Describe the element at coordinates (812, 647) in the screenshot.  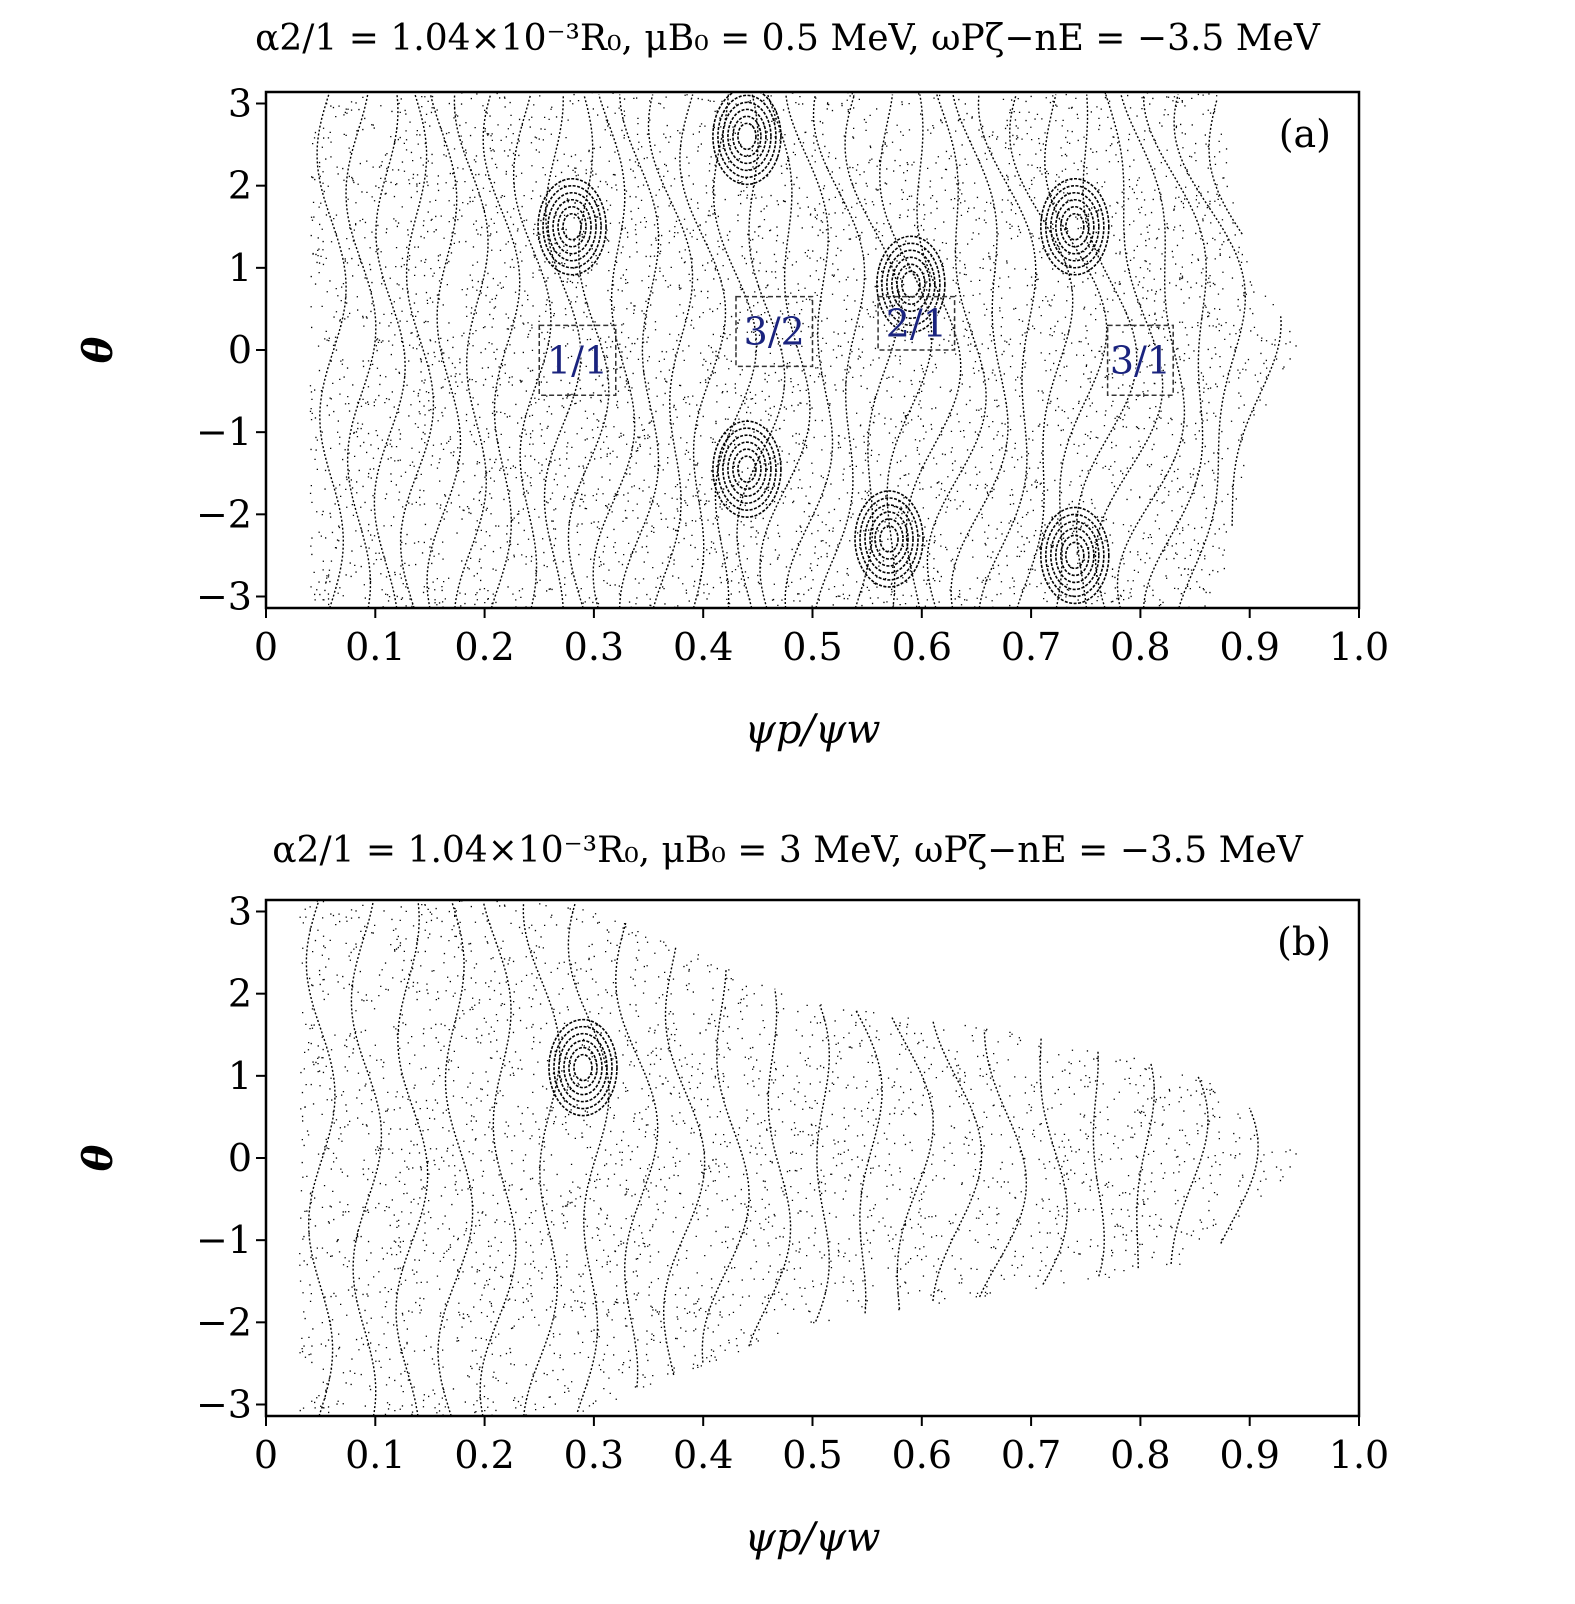
I see `x-tick-label: 0.5` at that location.